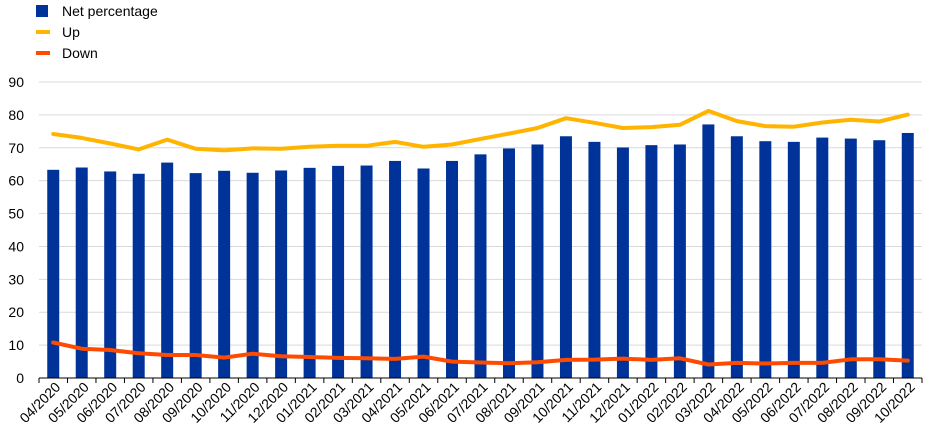 This screenshot has width=948, height=446. Describe the element at coordinates (16, 246) in the screenshot. I see `y-tick-label: 40` at that location.